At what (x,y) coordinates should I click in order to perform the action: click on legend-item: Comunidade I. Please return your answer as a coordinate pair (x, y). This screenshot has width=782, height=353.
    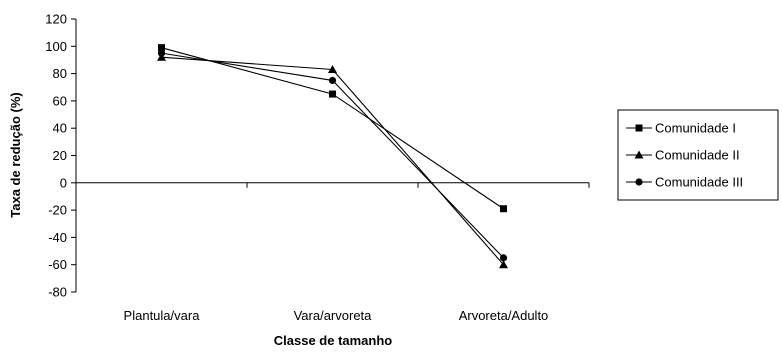
    Looking at the image, I should click on (681, 128).